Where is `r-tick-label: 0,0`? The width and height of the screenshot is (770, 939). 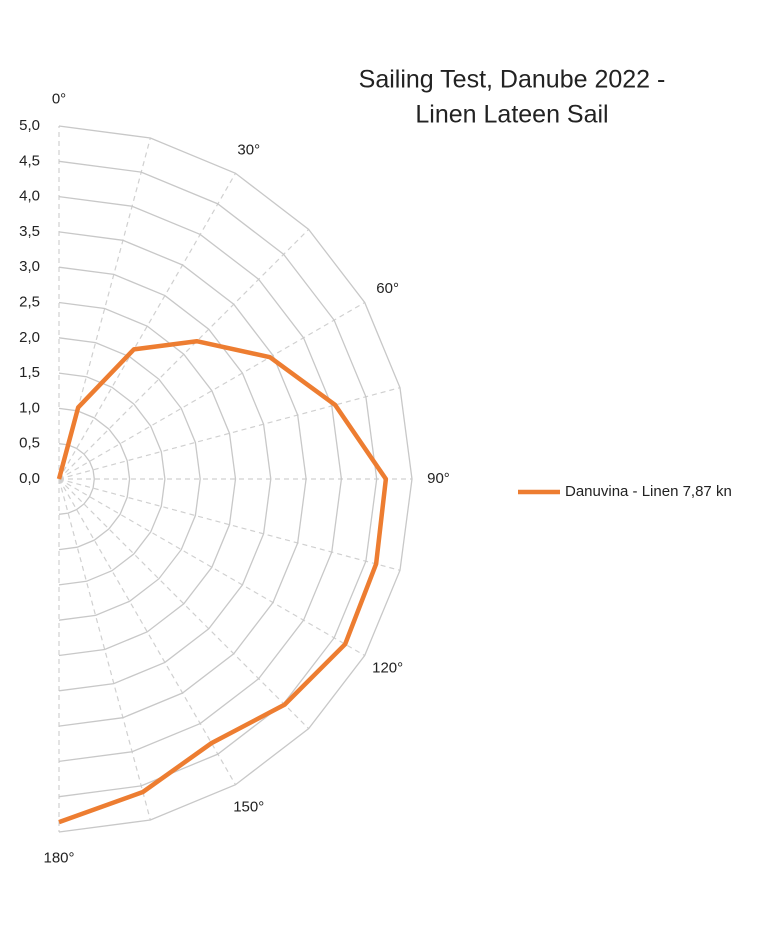 r-tick-label: 0,0 is located at coordinates (29, 478).